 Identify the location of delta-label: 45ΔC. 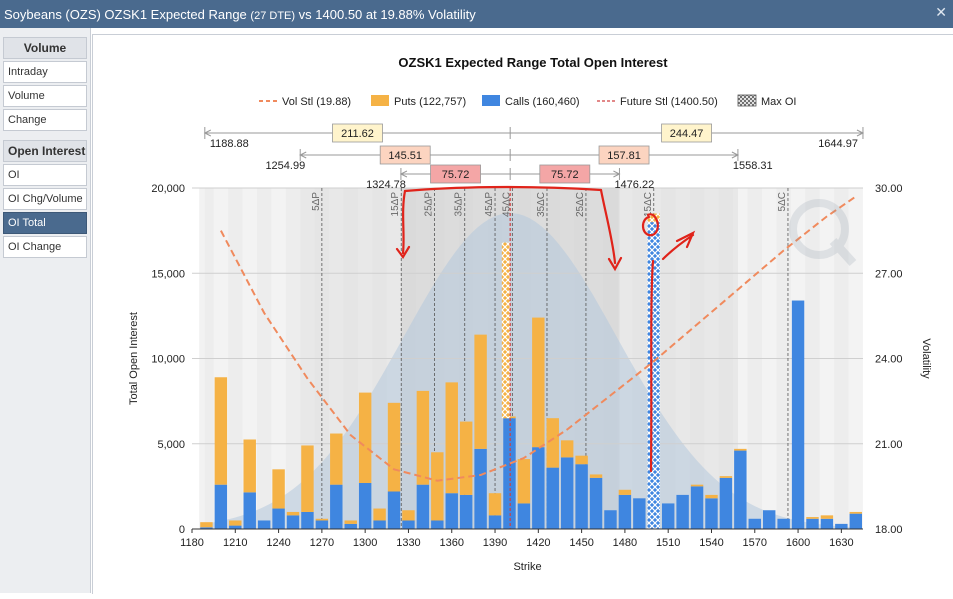
(506, 204).